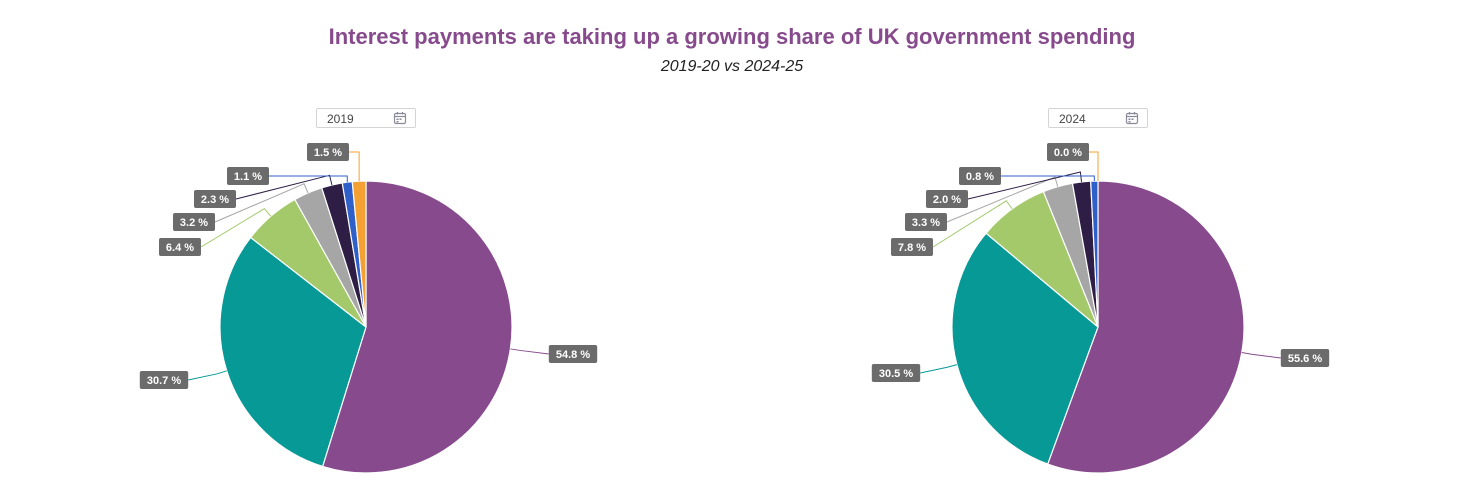 The image size is (1464, 500). Describe the element at coordinates (732, 66) in the screenshot. I see `chart-subtitle: 2019-20 vs 2024-25` at that location.